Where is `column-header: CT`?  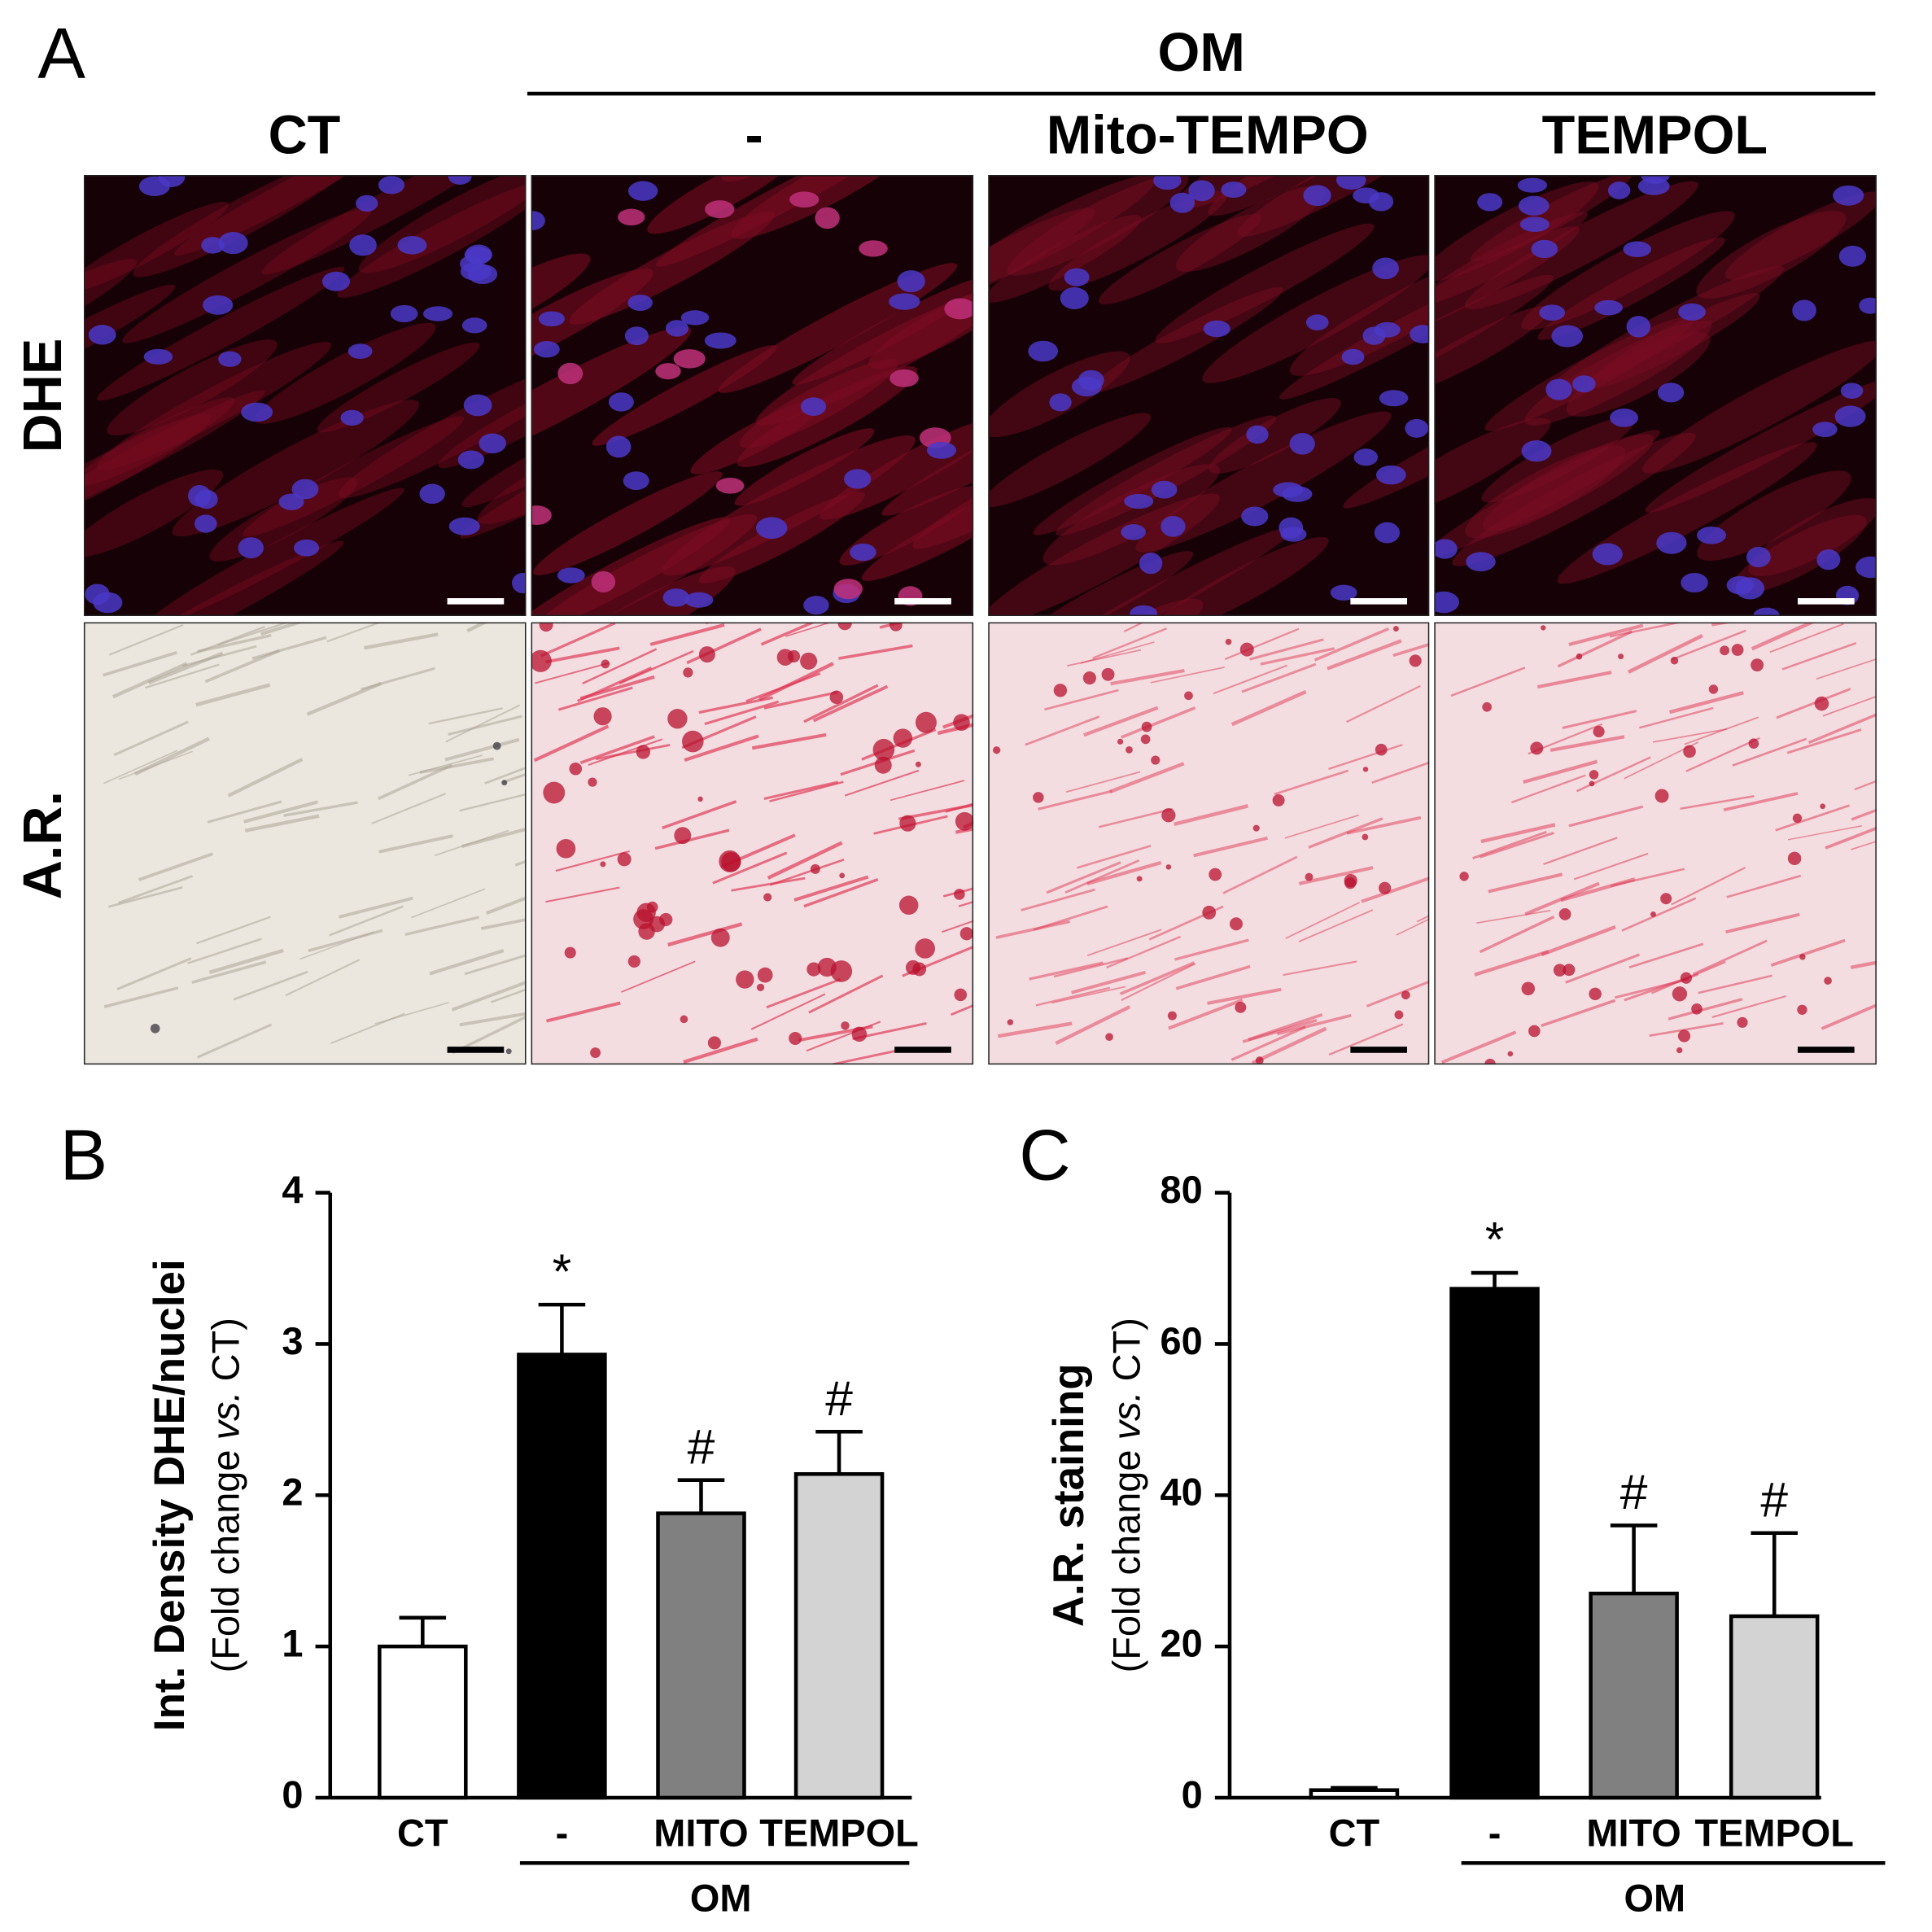 column-header: CT is located at coordinates (305, 136).